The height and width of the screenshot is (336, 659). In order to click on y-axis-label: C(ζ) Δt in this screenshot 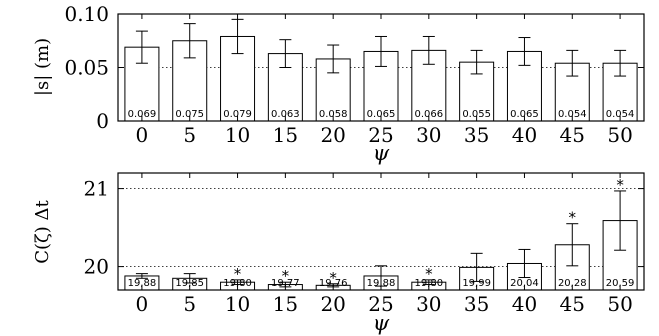, I will do `click(42, 231)`.